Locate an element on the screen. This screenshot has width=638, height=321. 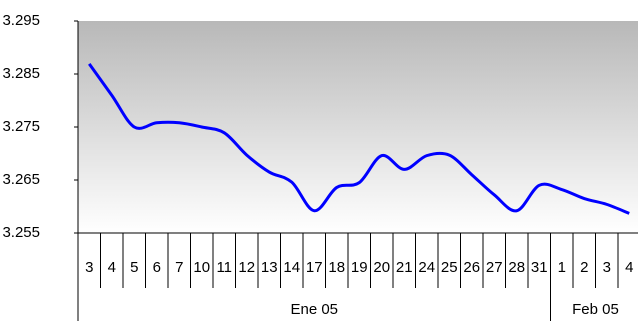
x-tick-label: 21 is located at coordinates (404, 267).